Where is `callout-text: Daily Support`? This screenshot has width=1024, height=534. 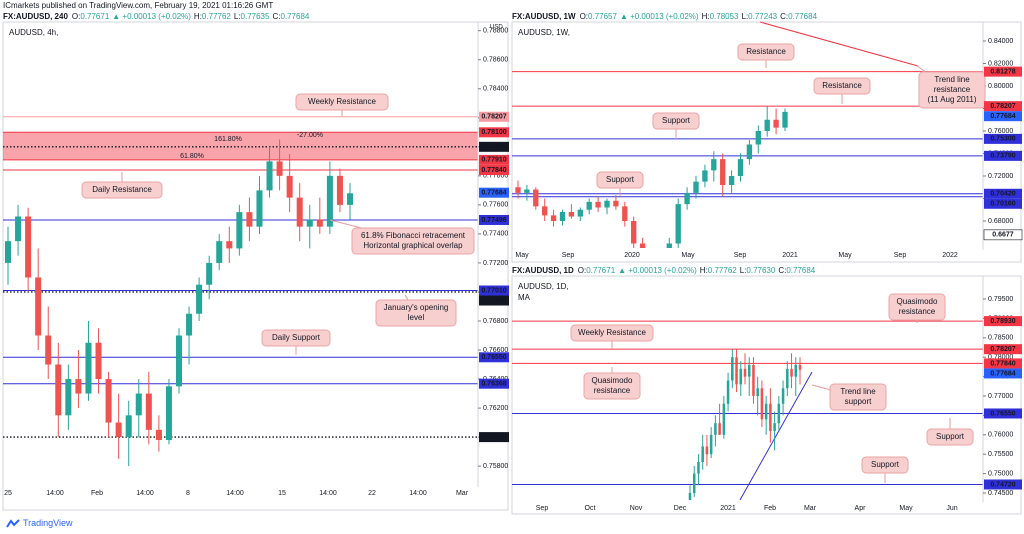
callout-text: Daily Support is located at coordinates (296, 337).